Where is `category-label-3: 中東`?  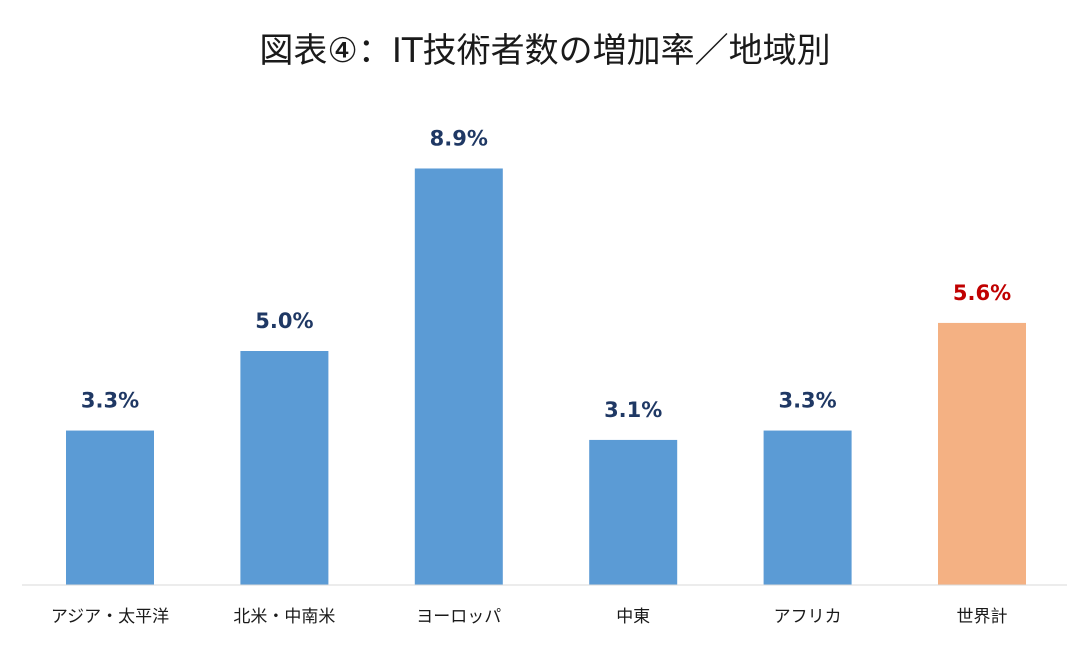
category-label-3: 中東 is located at coordinates (633, 617).